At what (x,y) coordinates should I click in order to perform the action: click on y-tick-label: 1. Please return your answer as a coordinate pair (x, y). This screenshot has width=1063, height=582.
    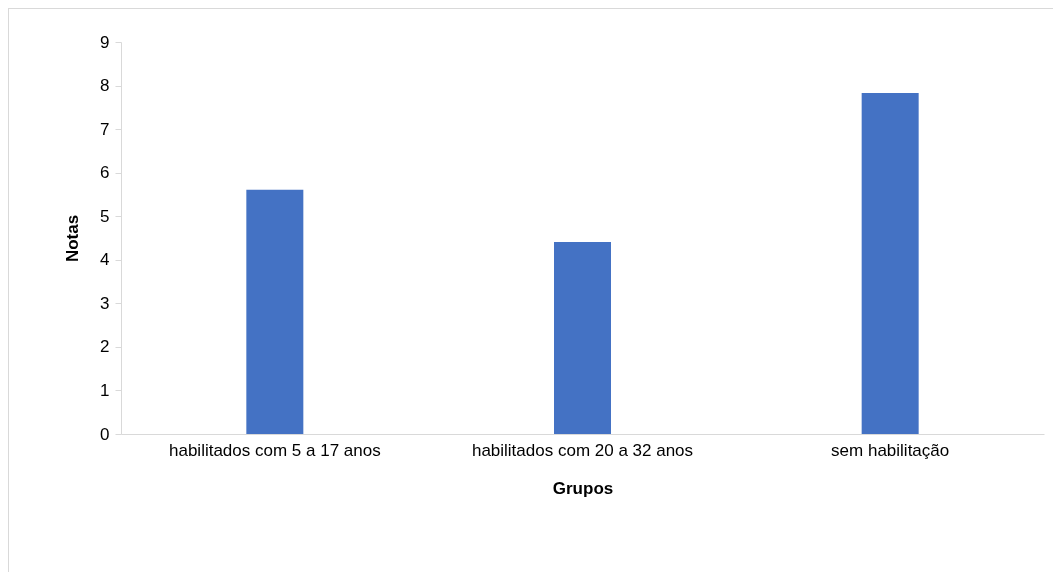
    Looking at the image, I should click on (105, 390).